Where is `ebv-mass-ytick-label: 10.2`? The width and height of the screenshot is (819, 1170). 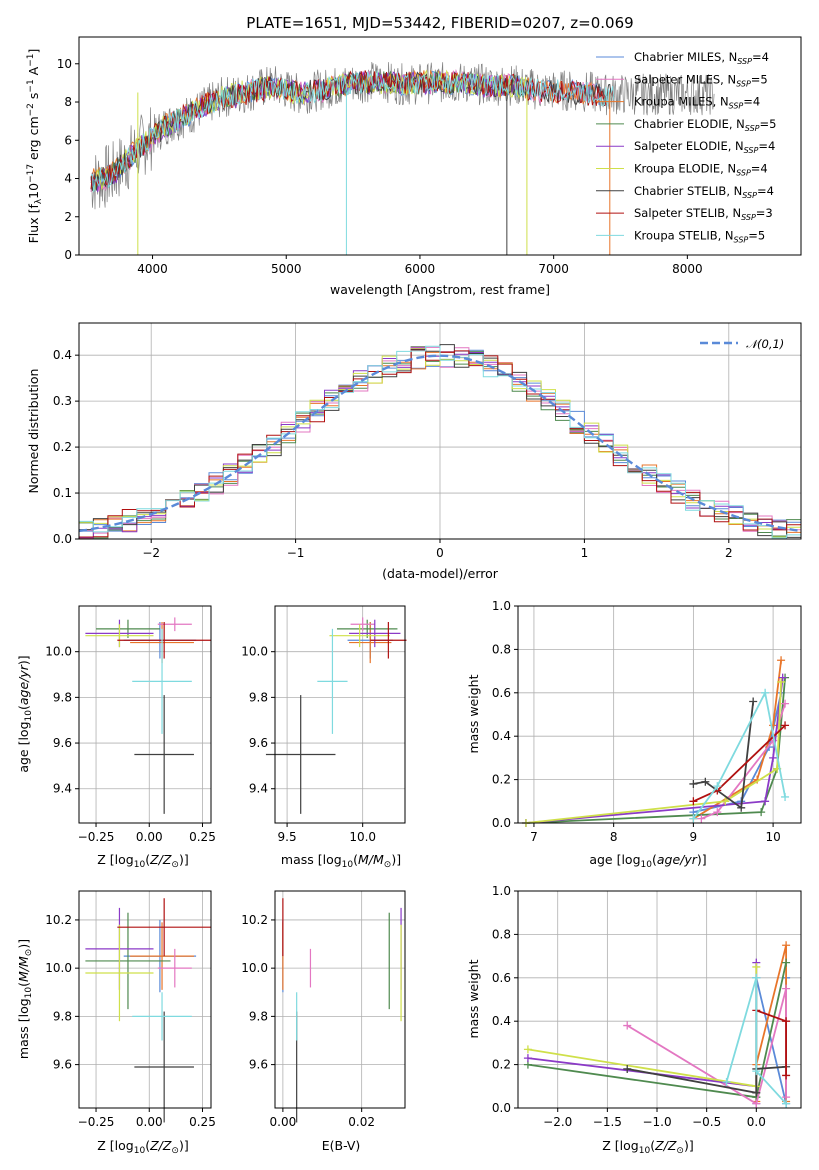
ebv-mass-ytick-label: 10.2 is located at coordinates (254, 920).